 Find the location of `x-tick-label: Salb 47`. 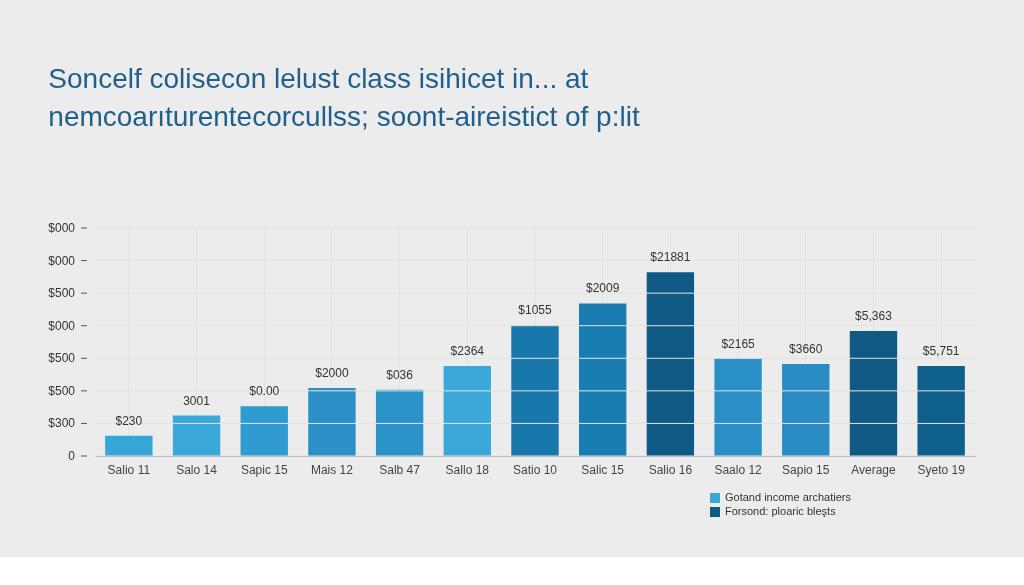

x-tick-label: Salb 47 is located at coordinates (400, 469).